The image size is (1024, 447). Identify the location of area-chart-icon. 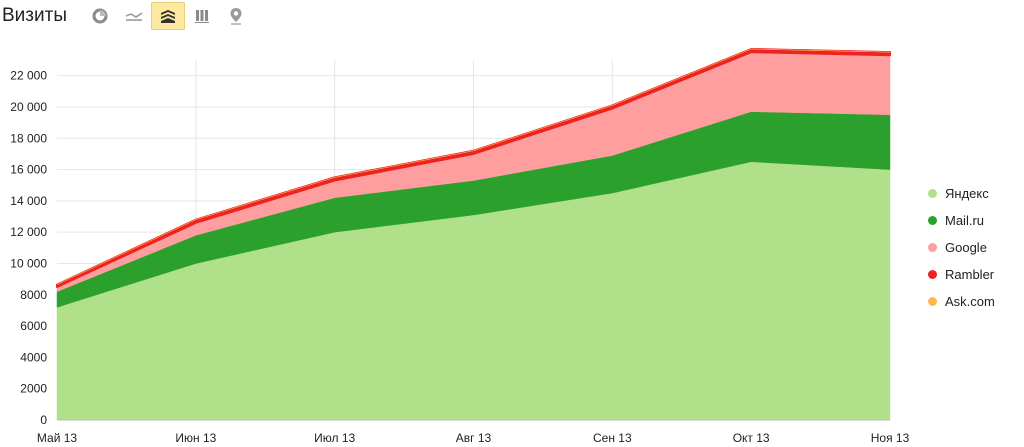
(167, 16).